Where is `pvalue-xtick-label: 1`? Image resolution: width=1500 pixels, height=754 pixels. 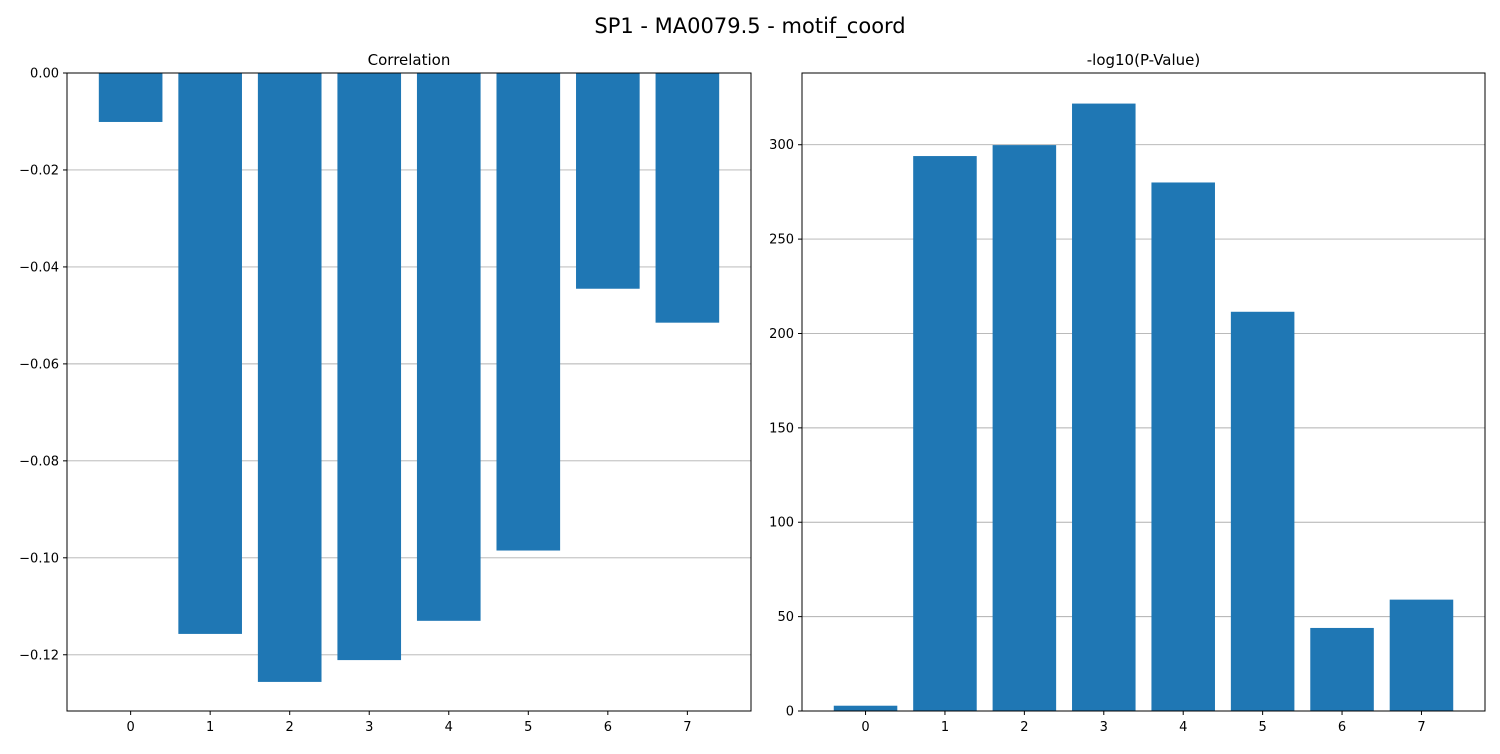 pvalue-xtick-label: 1 is located at coordinates (945, 727).